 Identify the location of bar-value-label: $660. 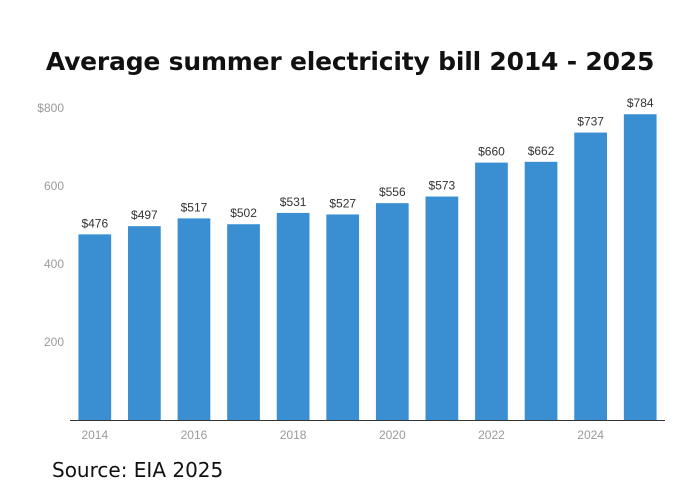
(491, 152).